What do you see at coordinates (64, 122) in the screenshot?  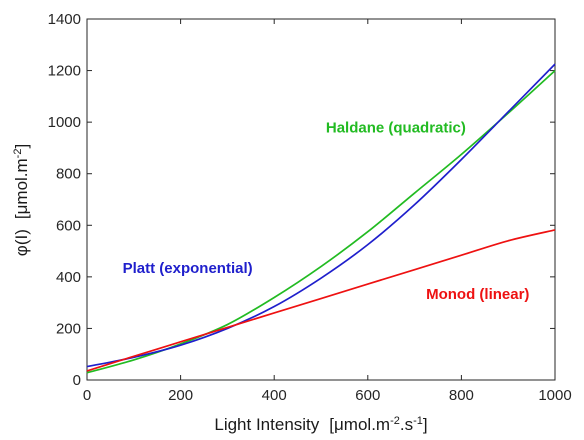 I see `y-tick-label: 1000` at bounding box center [64, 122].